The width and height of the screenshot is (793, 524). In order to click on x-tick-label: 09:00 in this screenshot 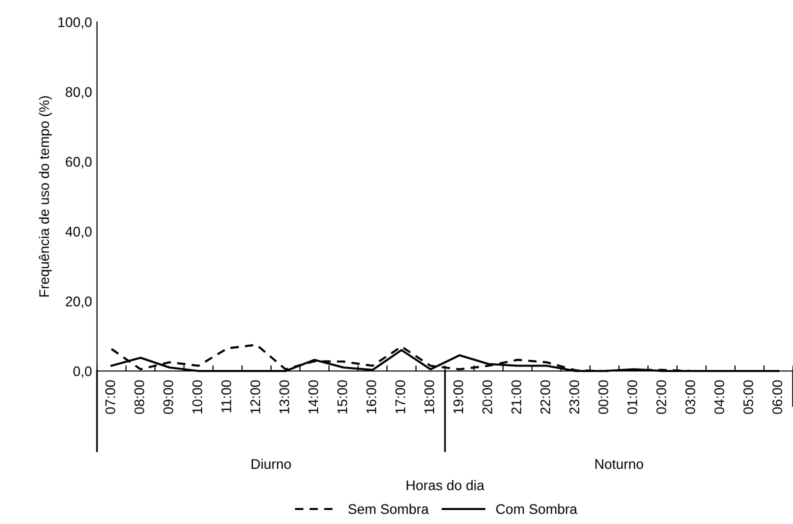, I will do `click(168, 397)`.